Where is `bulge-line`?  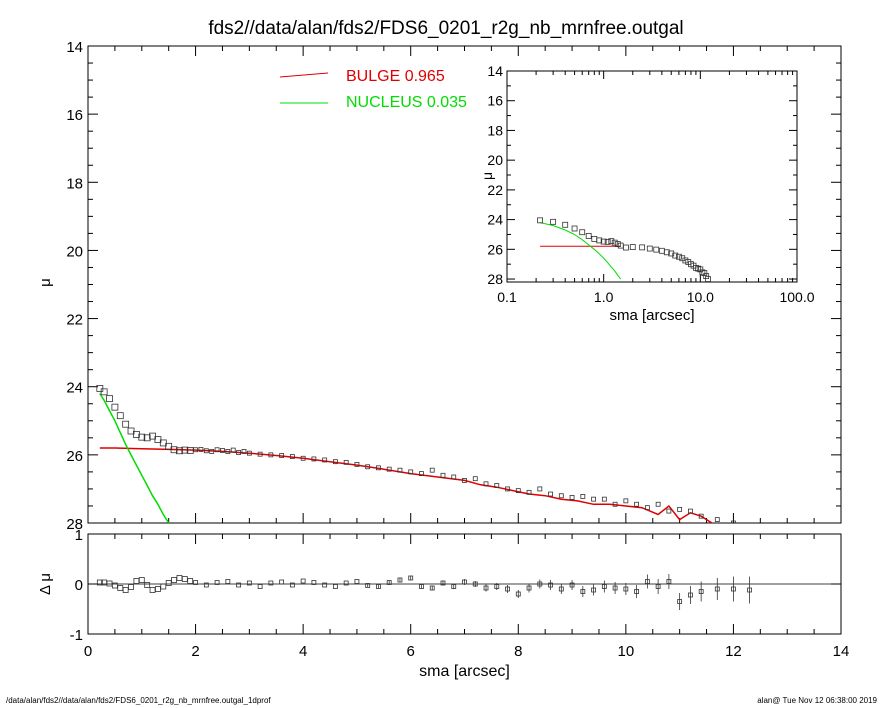 bulge-line is located at coordinates (406, 485).